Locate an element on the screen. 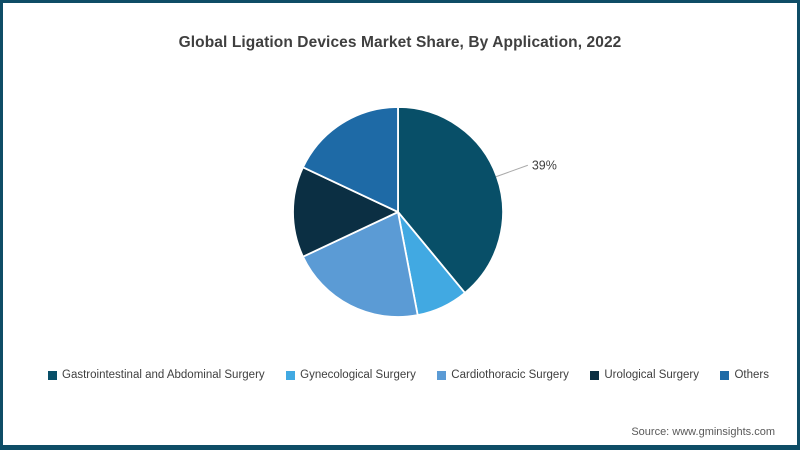  legend-item-1: Gastrointestinal and Abdominal Surgery is located at coordinates (156, 375).